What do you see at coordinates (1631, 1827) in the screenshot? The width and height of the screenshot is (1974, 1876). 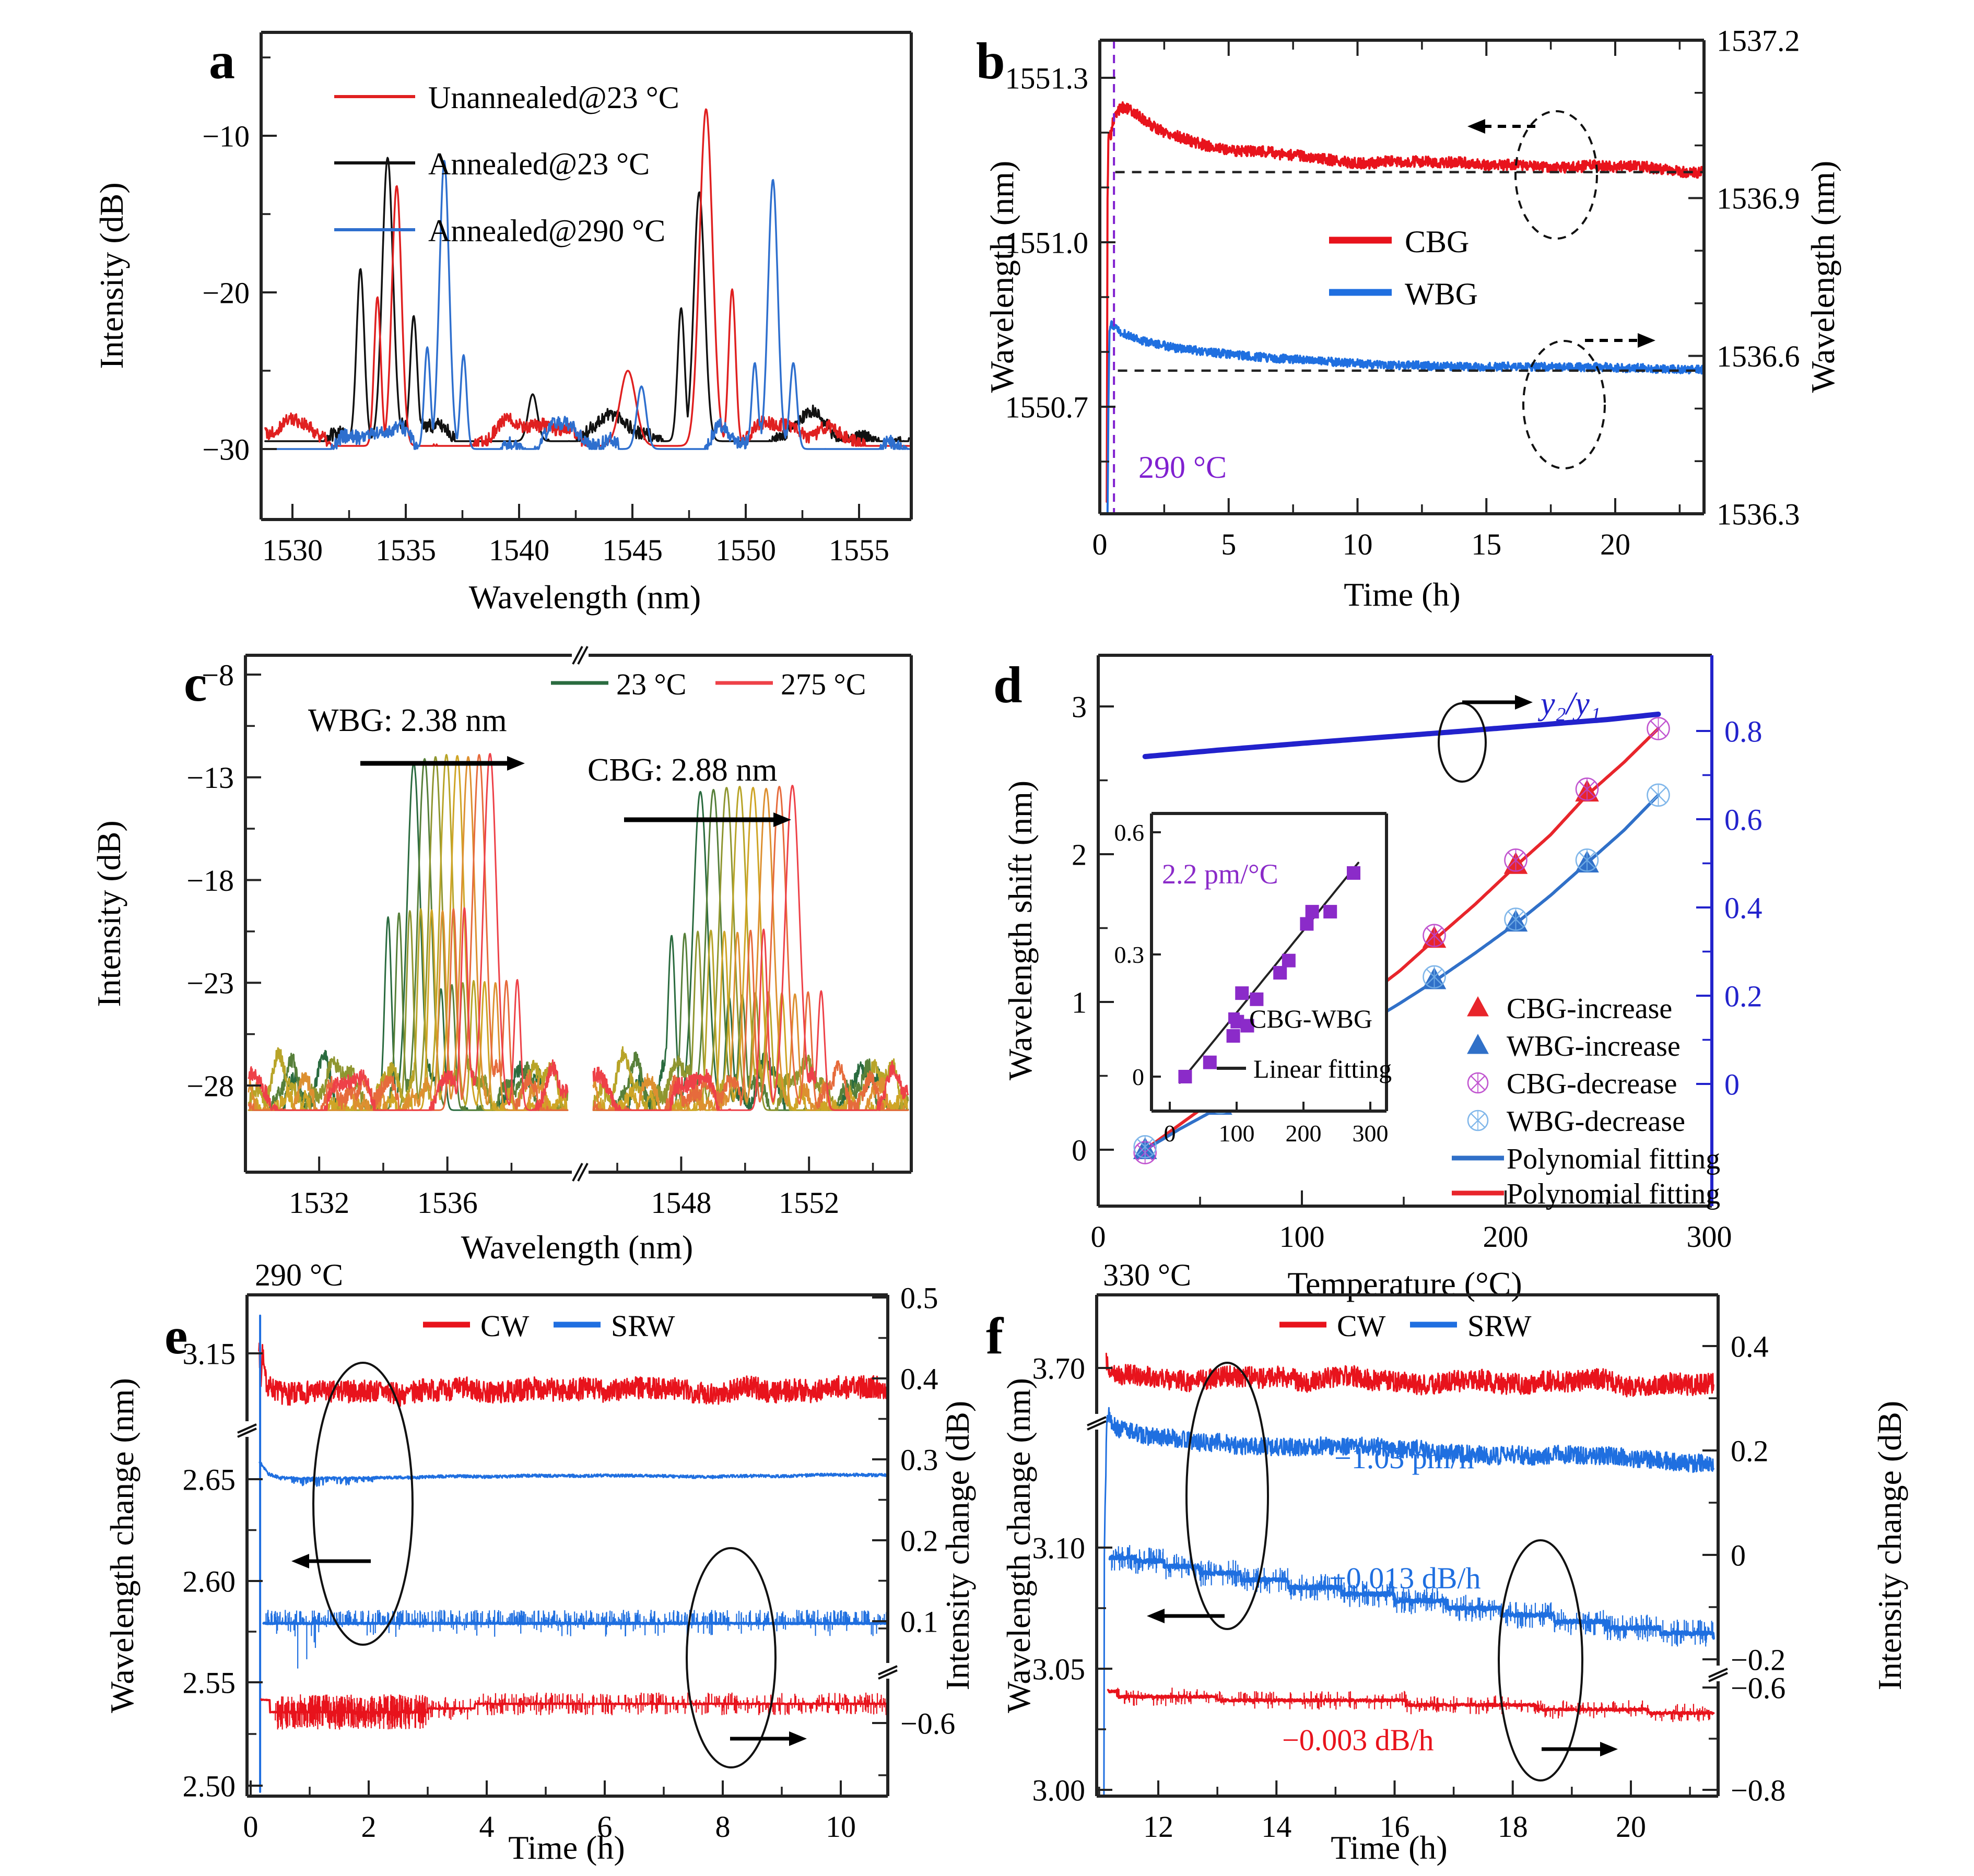 I see `x-tick-label: 20` at bounding box center [1631, 1827].